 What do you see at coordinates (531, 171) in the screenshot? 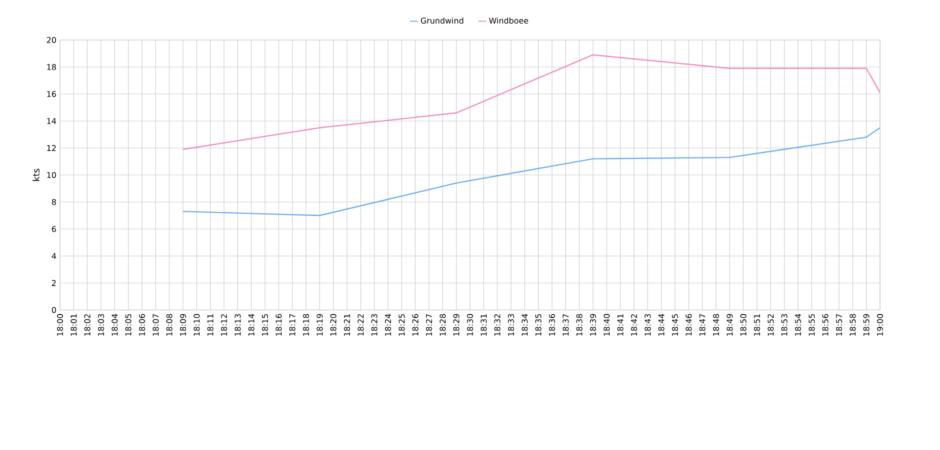
I see `line-series` at bounding box center [531, 171].